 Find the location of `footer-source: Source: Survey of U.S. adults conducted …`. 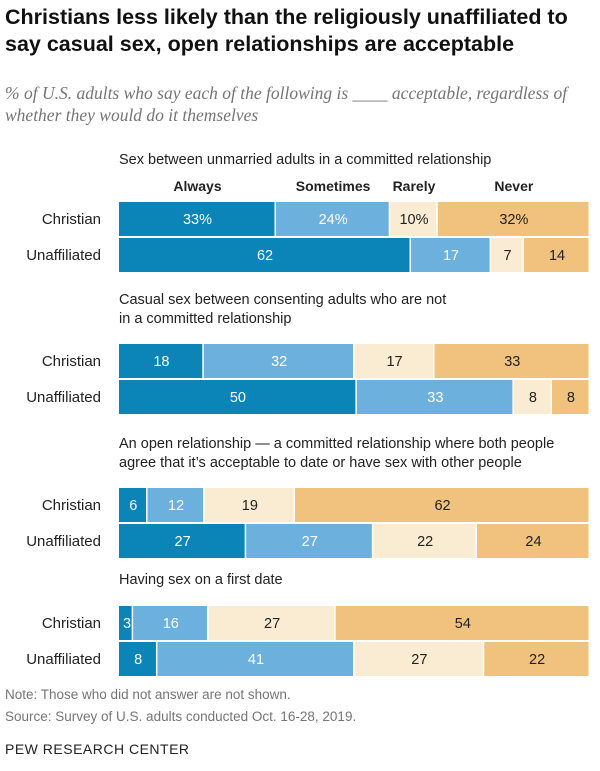

footer-source: Source: Survey of U.S. adults conducted … is located at coordinates (181, 716).